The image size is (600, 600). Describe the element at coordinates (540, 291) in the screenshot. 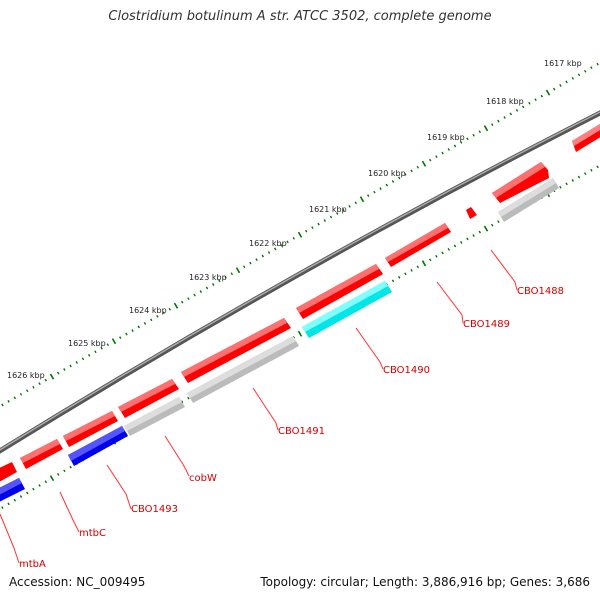

I see `gene-label-cbo1488: CBO1488` at that location.